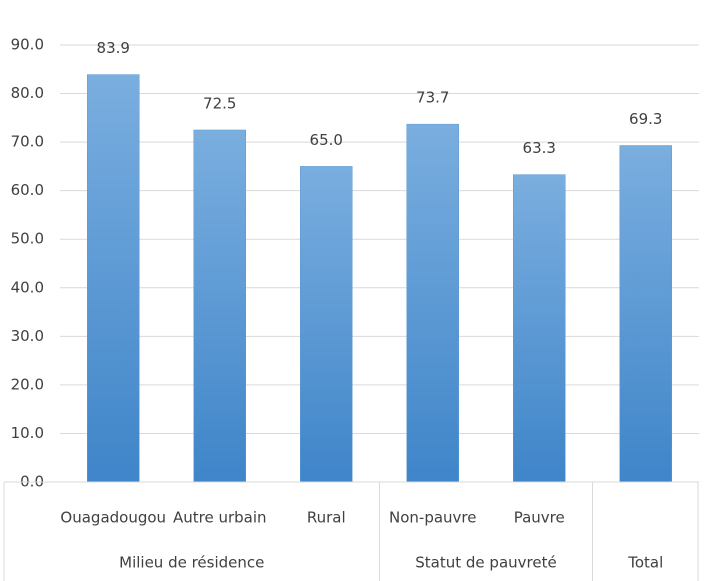 This screenshot has height=581, width=709. What do you see at coordinates (27, 239) in the screenshot?
I see `y-tick-label: 50.0` at bounding box center [27, 239].